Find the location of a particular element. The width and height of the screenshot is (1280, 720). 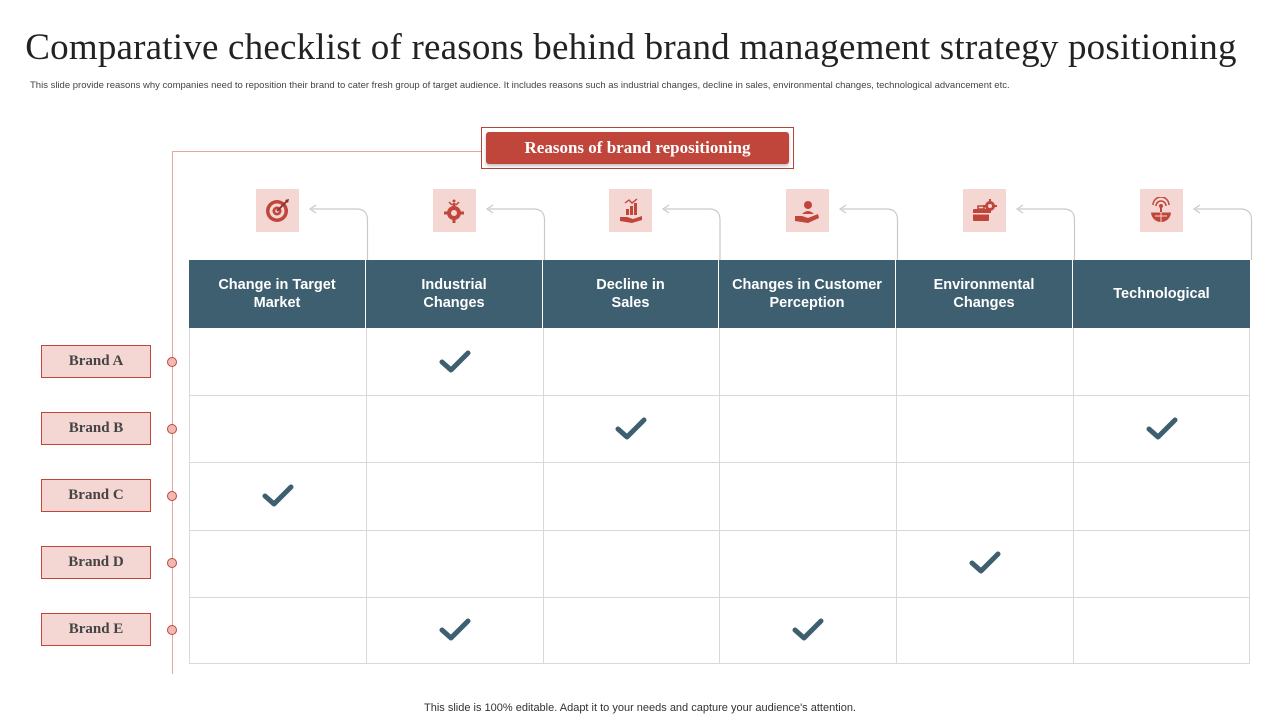

brand-label: Brand B is located at coordinates (96, 428).